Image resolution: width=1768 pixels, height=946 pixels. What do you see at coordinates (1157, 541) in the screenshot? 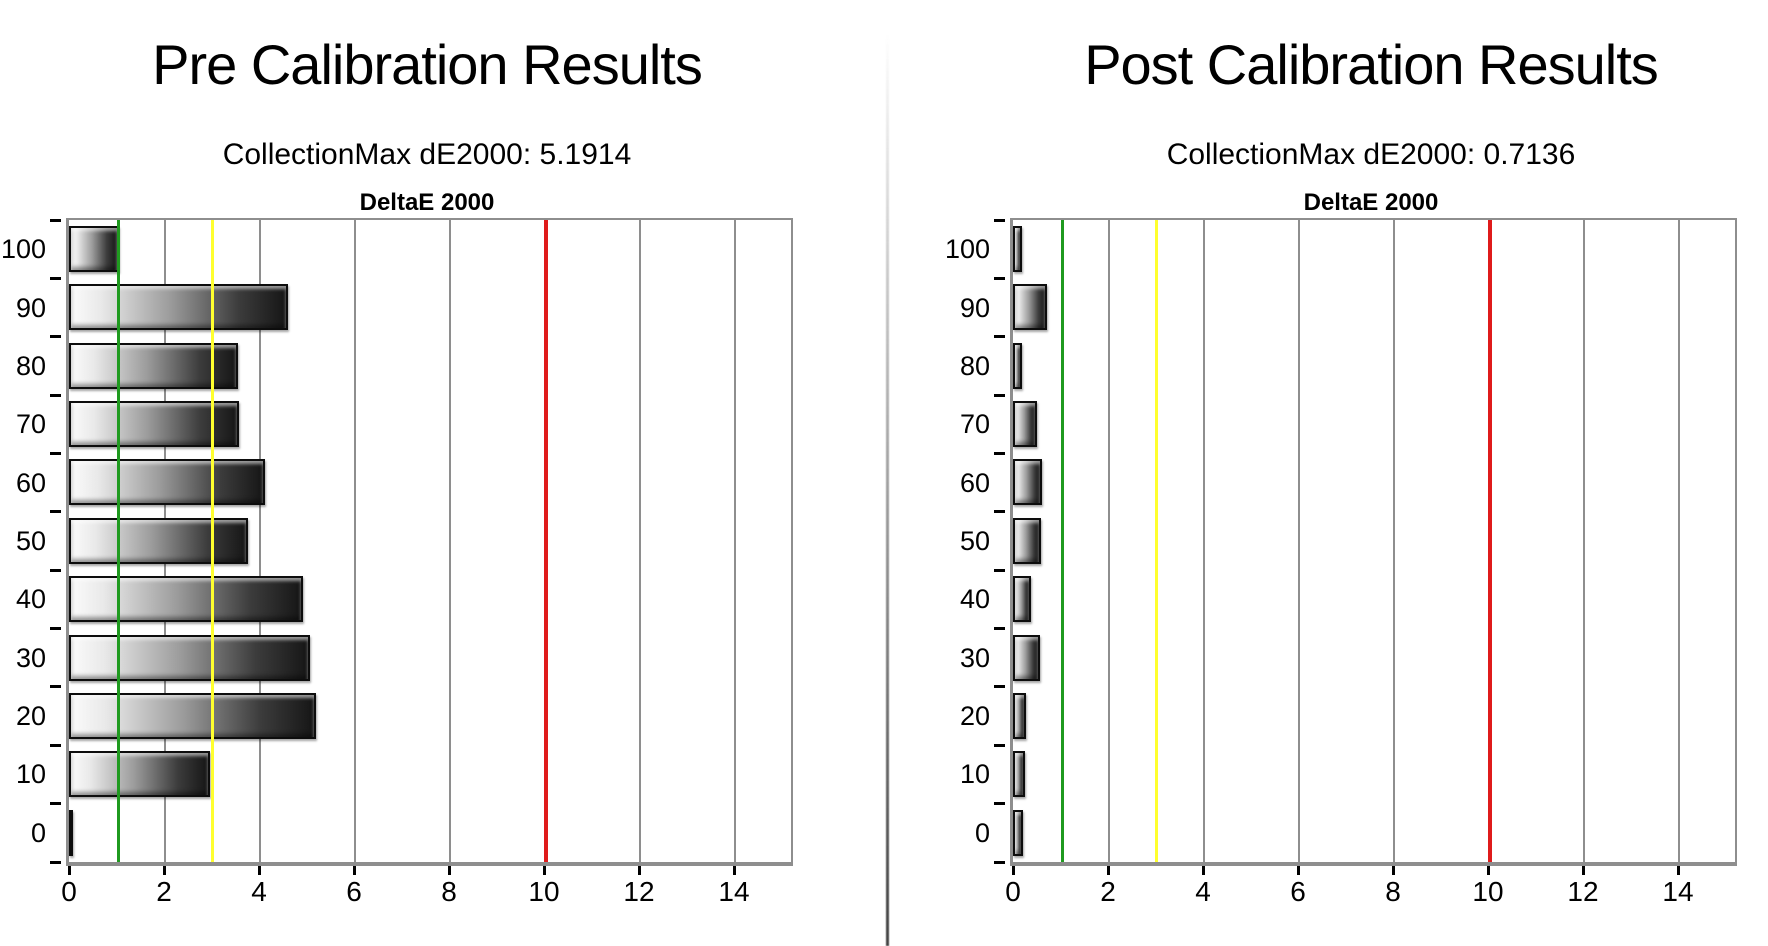
I see `yellow-warning-line` at bounding box center [1157, 541].